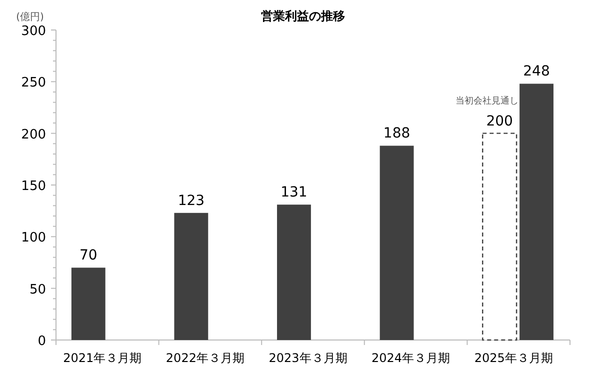 The height and width of the screenshot is (382, 606). I want to click on data-label: 123, so click(191, 200).